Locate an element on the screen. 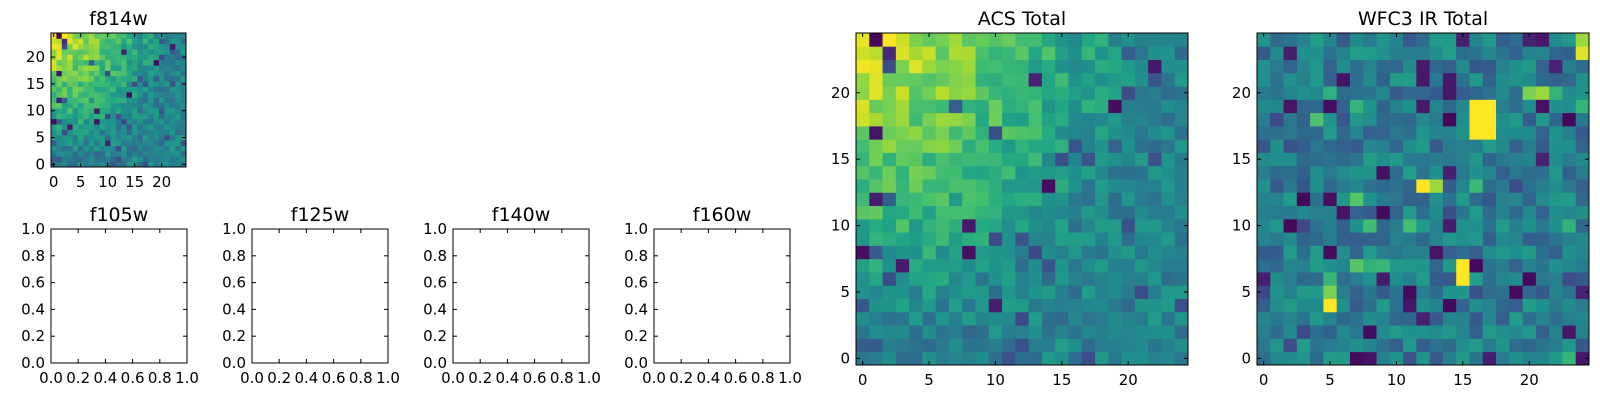  y-tick-label: 0.8 is located at coordinates (435, 256).